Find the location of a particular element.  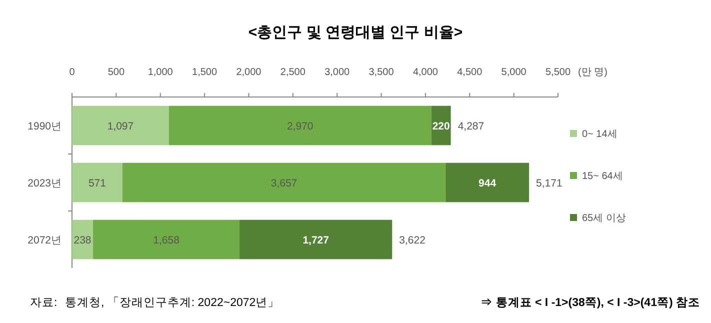

data-label: 220 is located at coordinates (441, 126).